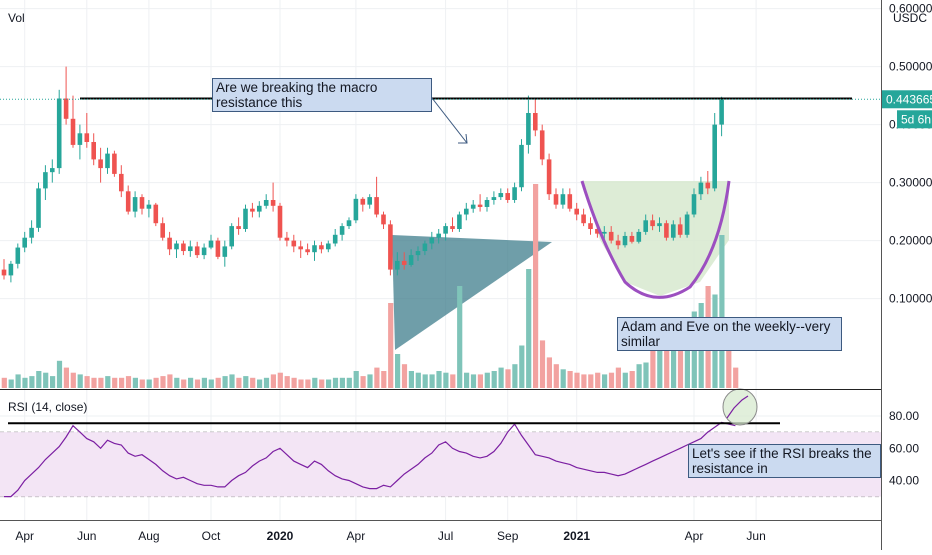  I want to click on time-axis: Apr Jun Aug Oct 2020 Apr Jul Sep 2021 Apr Jun, so click(390, 536).